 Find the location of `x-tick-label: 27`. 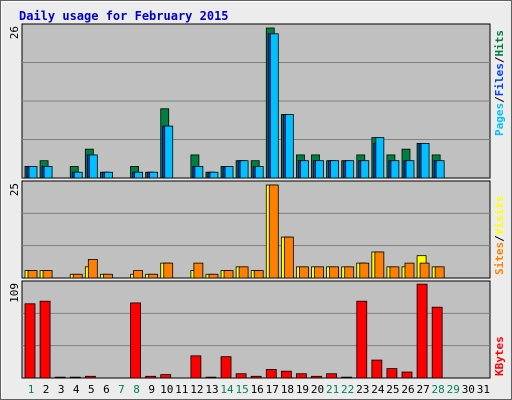

x-tick-label: 27 is located at coordinates (422, 389).